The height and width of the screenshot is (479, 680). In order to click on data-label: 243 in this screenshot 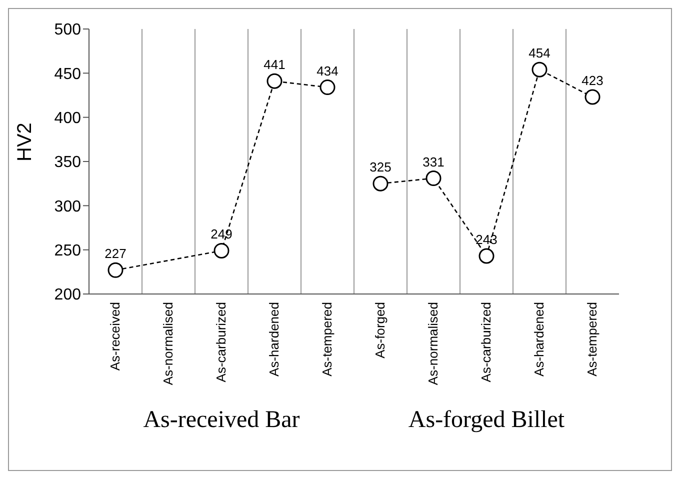, I will do `click(487, 240)`.